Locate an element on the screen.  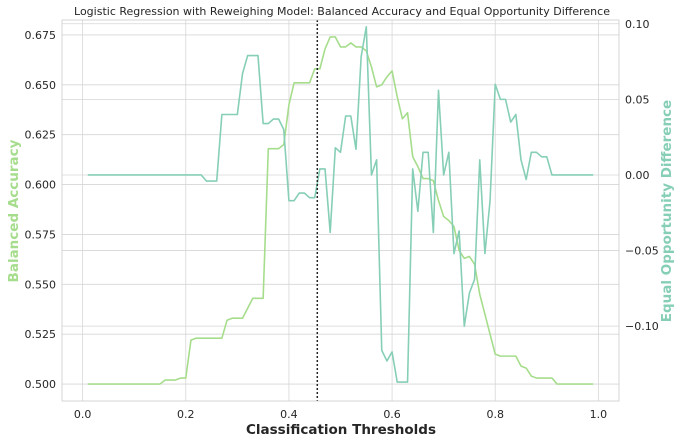
y-left-tick-label-1: 0.525 is located at coordinates (41, 334).